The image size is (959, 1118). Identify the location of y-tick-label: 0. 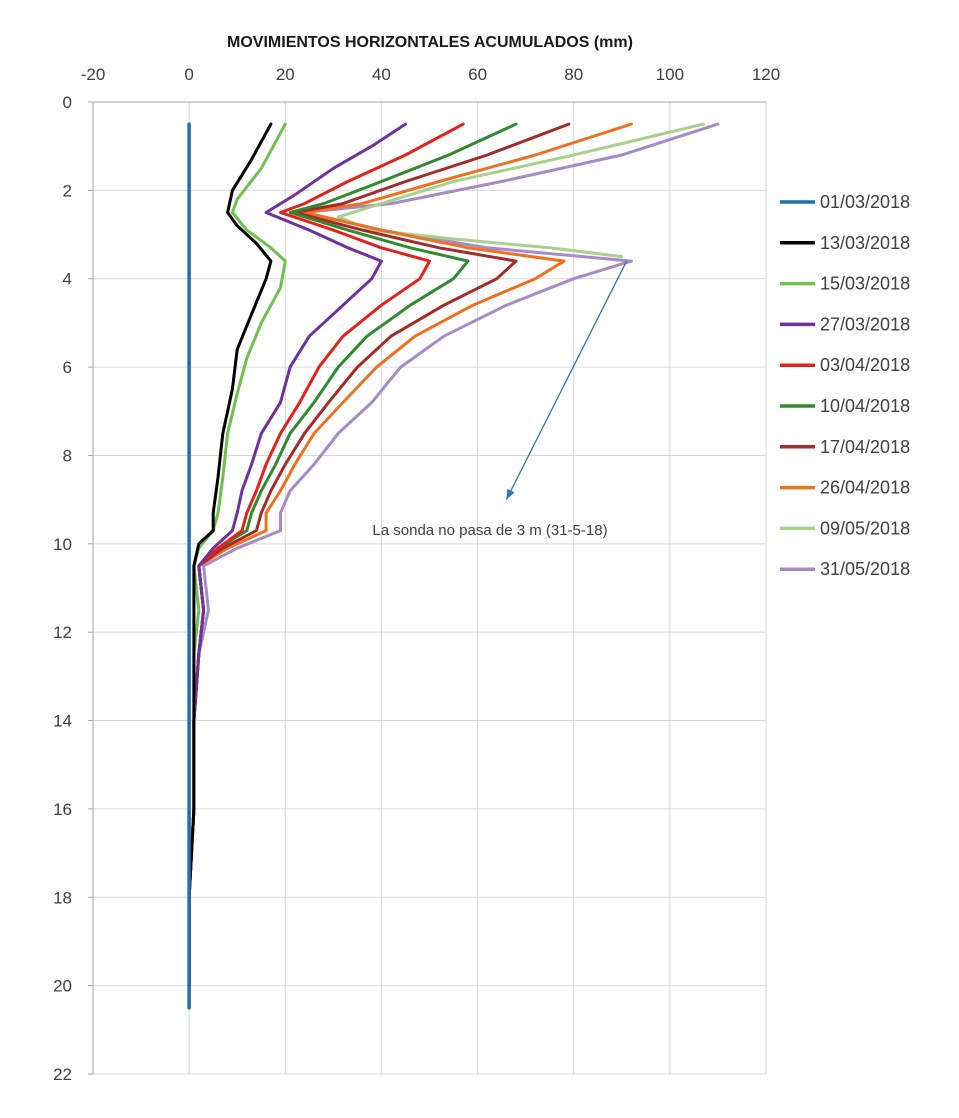
(67, 102).